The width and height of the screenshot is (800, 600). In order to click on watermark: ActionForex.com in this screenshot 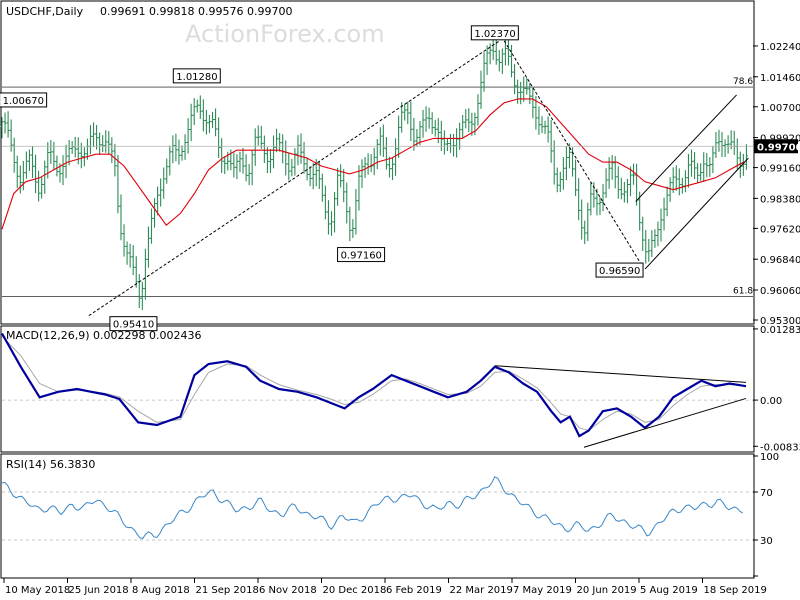, I will do `click(285, 34)`.